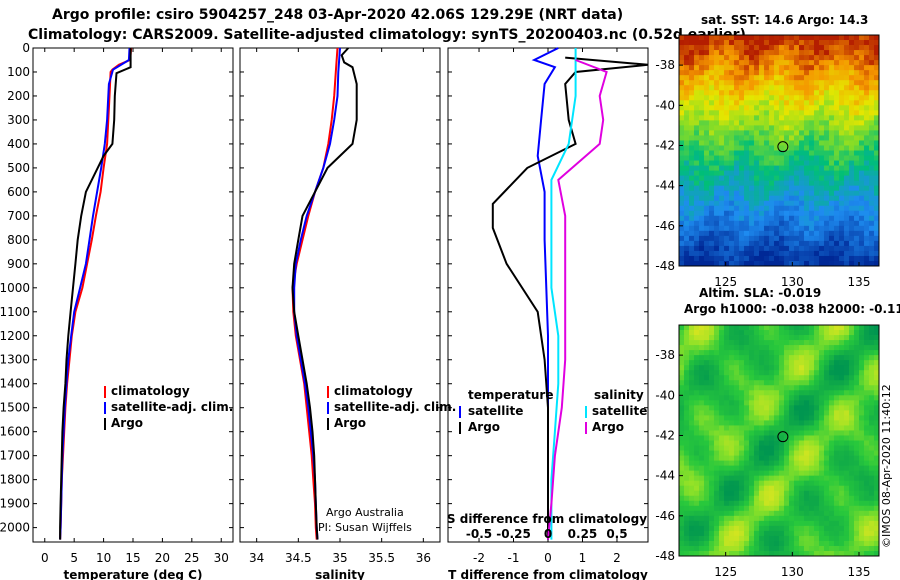  Describe the element at coordinates (859, 282) in the screenshot. I see `sst_map-xtick-label: 135` at that location.